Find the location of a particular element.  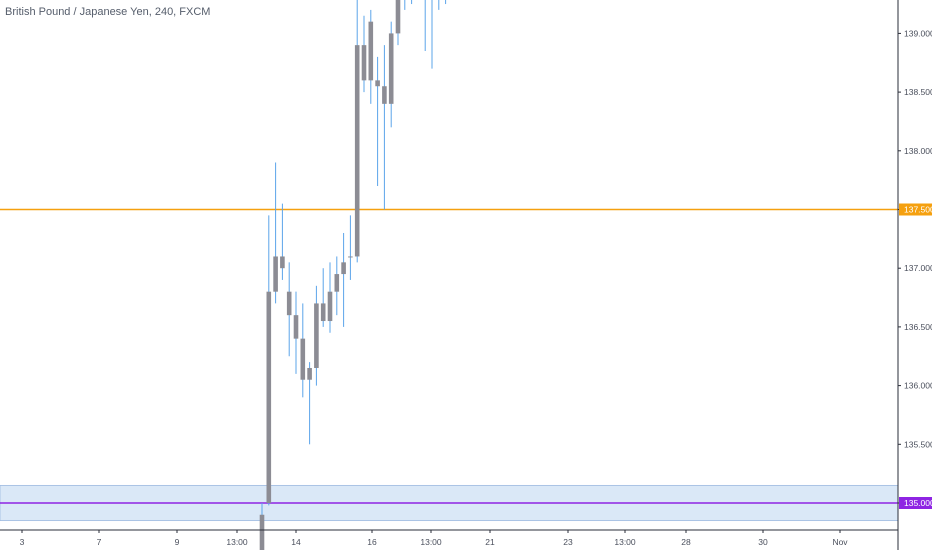

price-label: 135.000 is located at coordinates (918, 503).